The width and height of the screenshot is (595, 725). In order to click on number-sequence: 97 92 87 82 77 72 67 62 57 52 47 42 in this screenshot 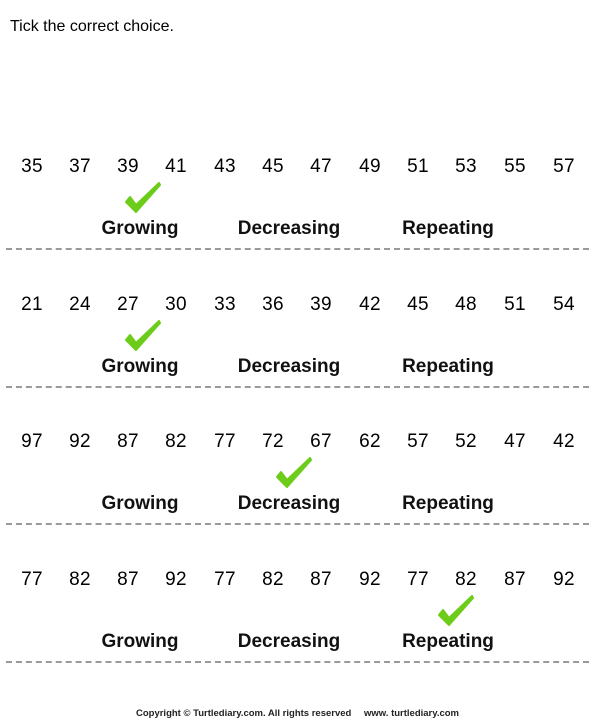, I will do `click(297, 443)`.